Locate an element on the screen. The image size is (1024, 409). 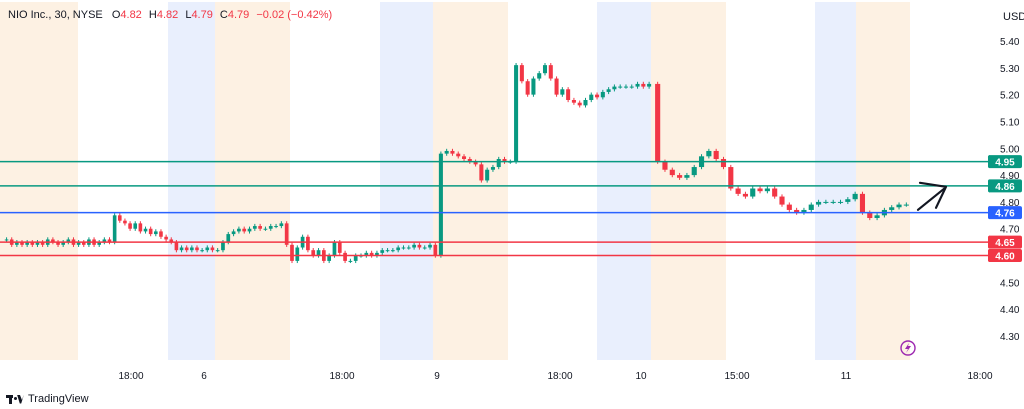
x-tick-label: 11 is located at coordinates (846, 376).